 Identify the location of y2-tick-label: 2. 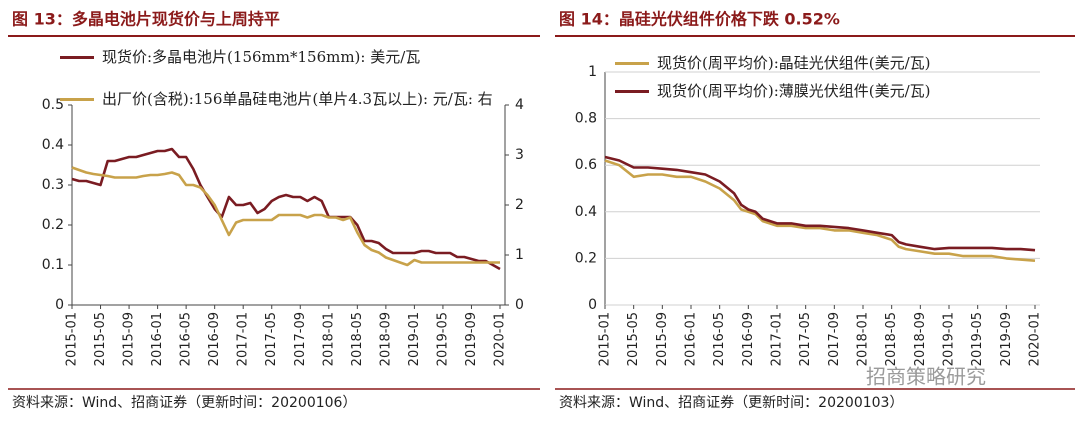
(519, 205).